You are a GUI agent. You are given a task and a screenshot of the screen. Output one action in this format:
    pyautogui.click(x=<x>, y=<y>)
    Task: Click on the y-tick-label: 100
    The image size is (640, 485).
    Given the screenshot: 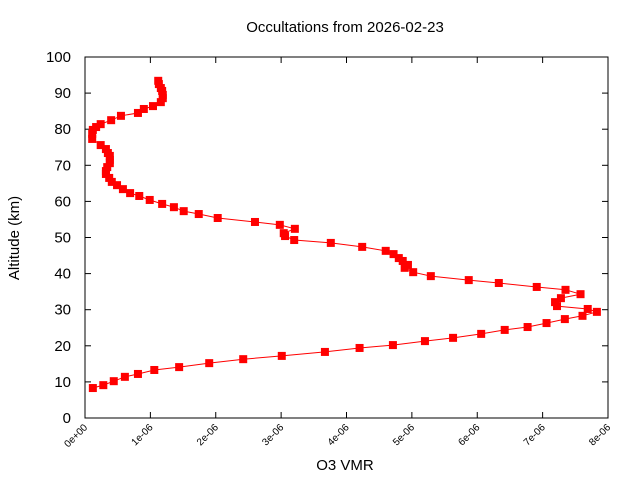 What is the action you would take?
    pyautogui.click(x=58, y=57)
    